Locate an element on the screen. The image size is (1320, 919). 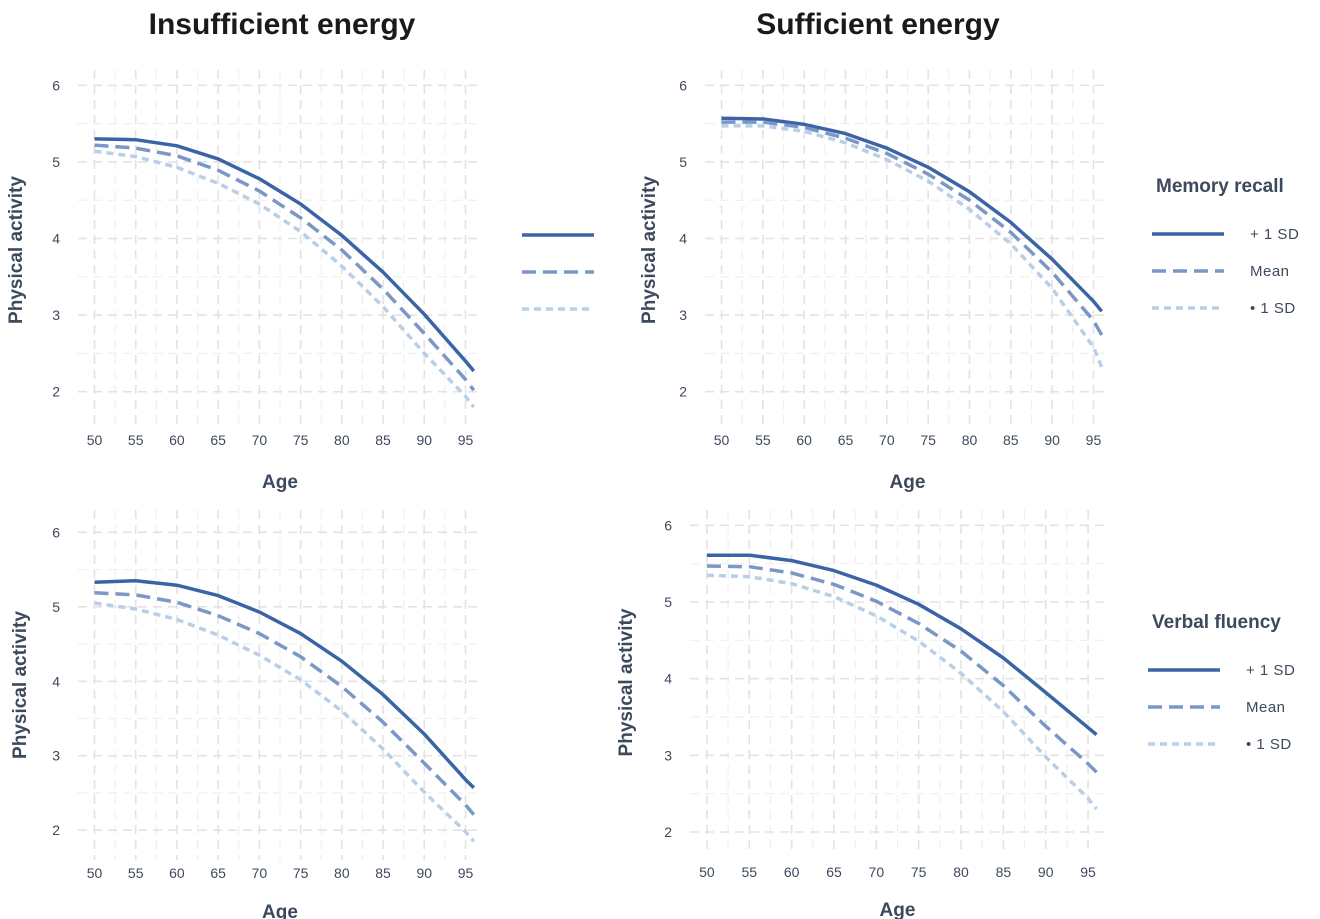
partial-legend is located at coordinates (560, 272).